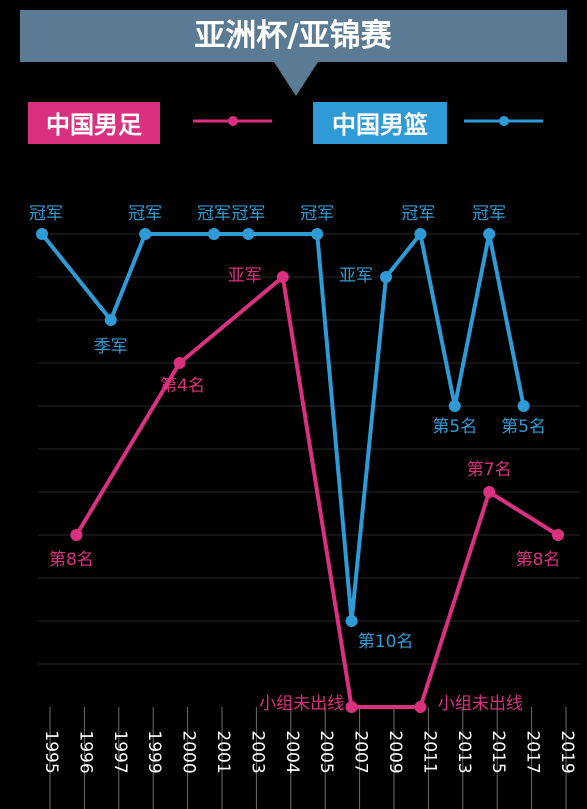 The width and height of the screenshot is (587, 809). What do you see at coordinates (85, 751) in the screenshot?
I see `x-tick-label: 1996` at bounding box center [85, 751].